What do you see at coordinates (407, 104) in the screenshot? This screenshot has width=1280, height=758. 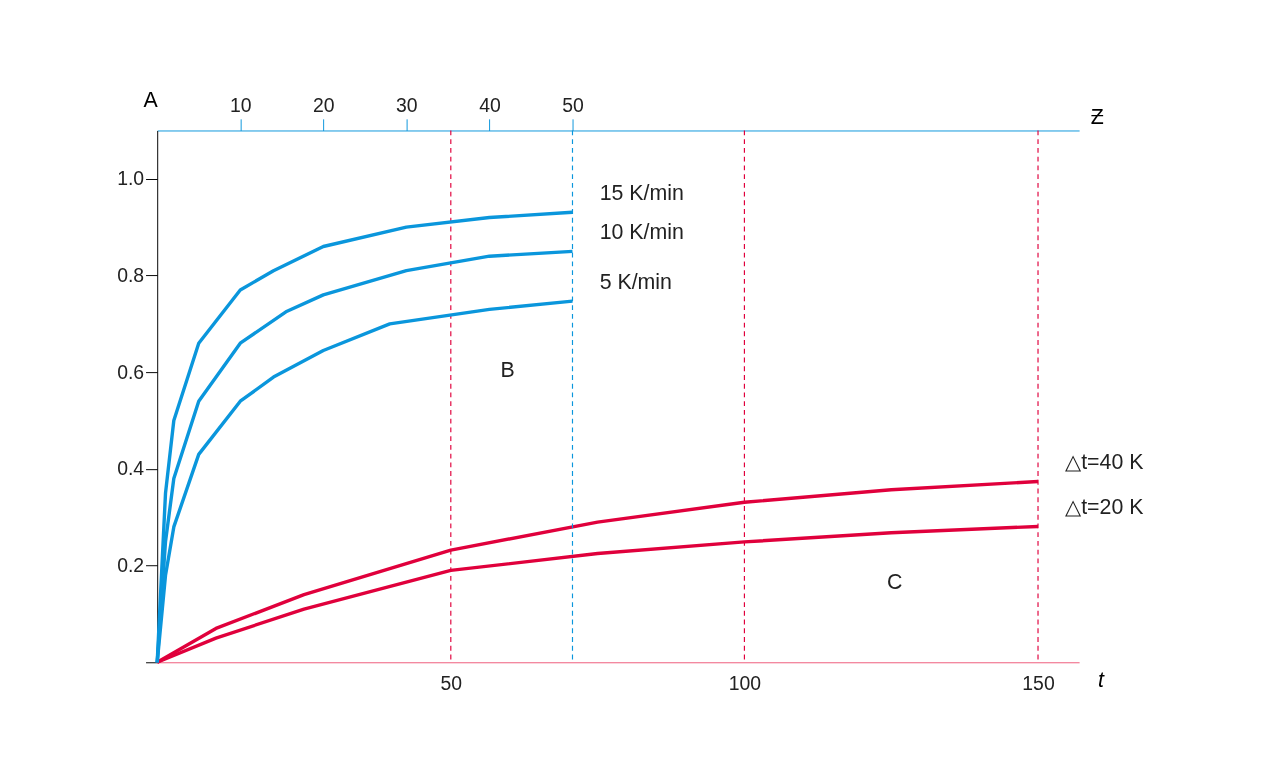 I see `x2-tick-label: 30` at bounding box center [407, 104].